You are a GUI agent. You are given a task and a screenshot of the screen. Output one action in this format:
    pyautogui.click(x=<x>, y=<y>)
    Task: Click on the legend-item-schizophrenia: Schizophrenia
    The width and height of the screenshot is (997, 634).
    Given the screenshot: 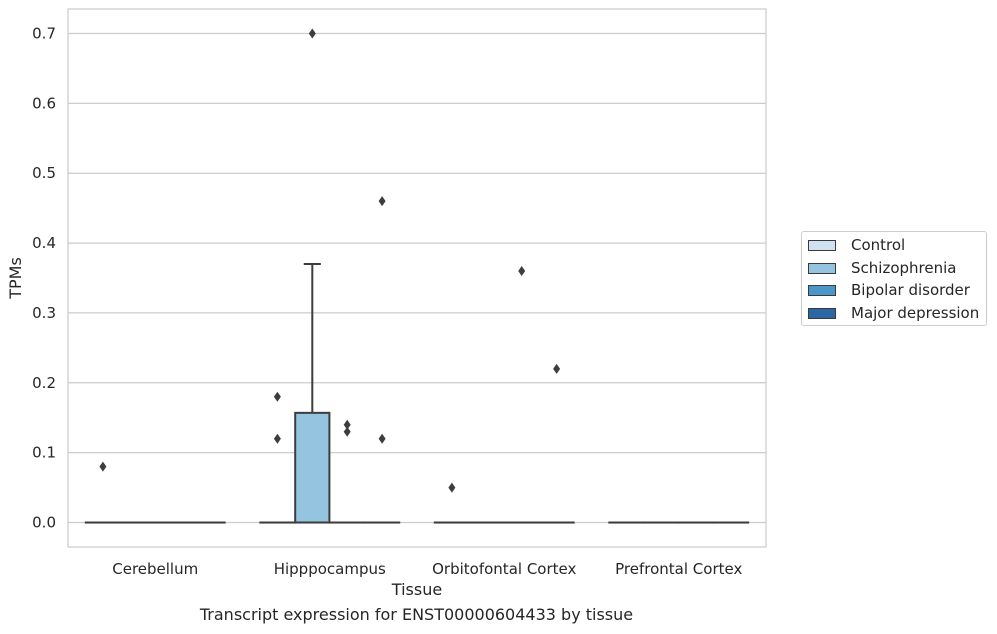 What is the action you would take?
    pyautogui.click(x=882, y=268)
    